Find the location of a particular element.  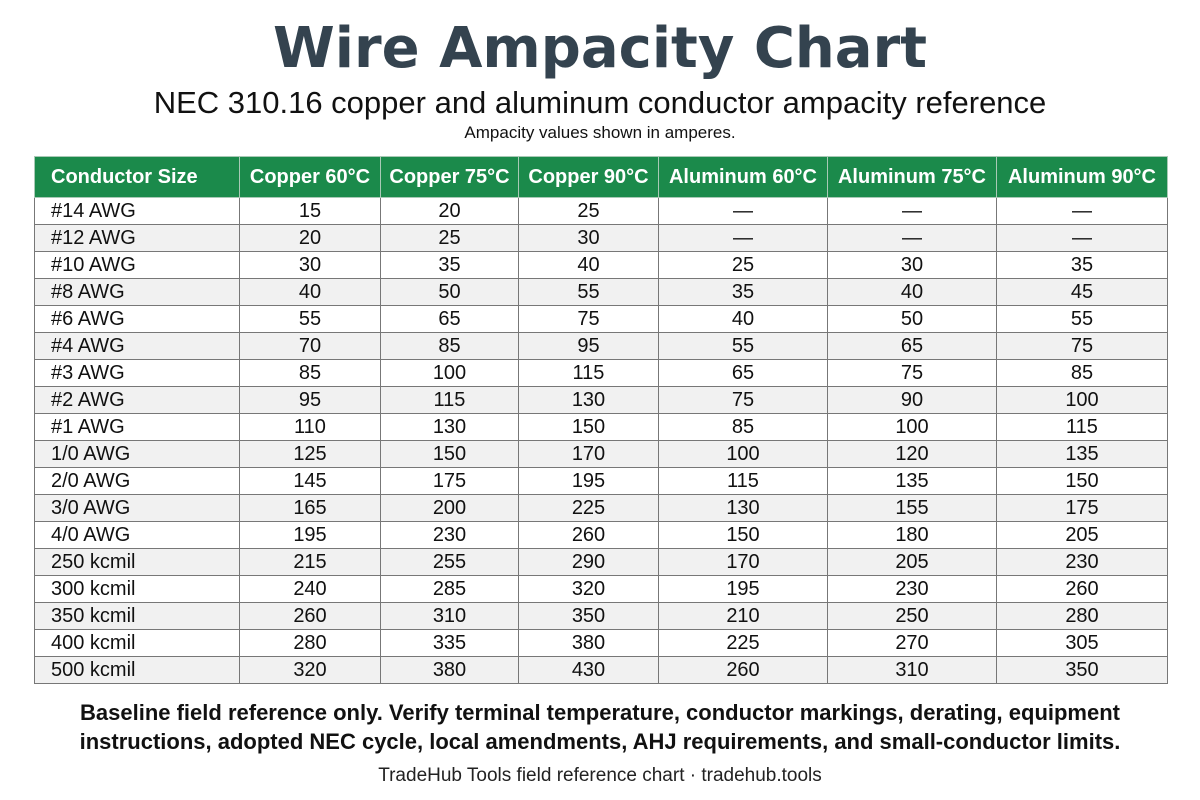

conductor-size-cell: #3 AWG is located at coordinates (137, 373).